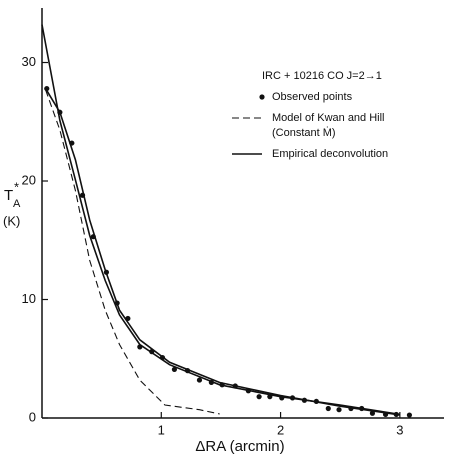 The height and width of the screenshot is (460, 457). I want to click on y-tick-label: 20, so click(29, 179).